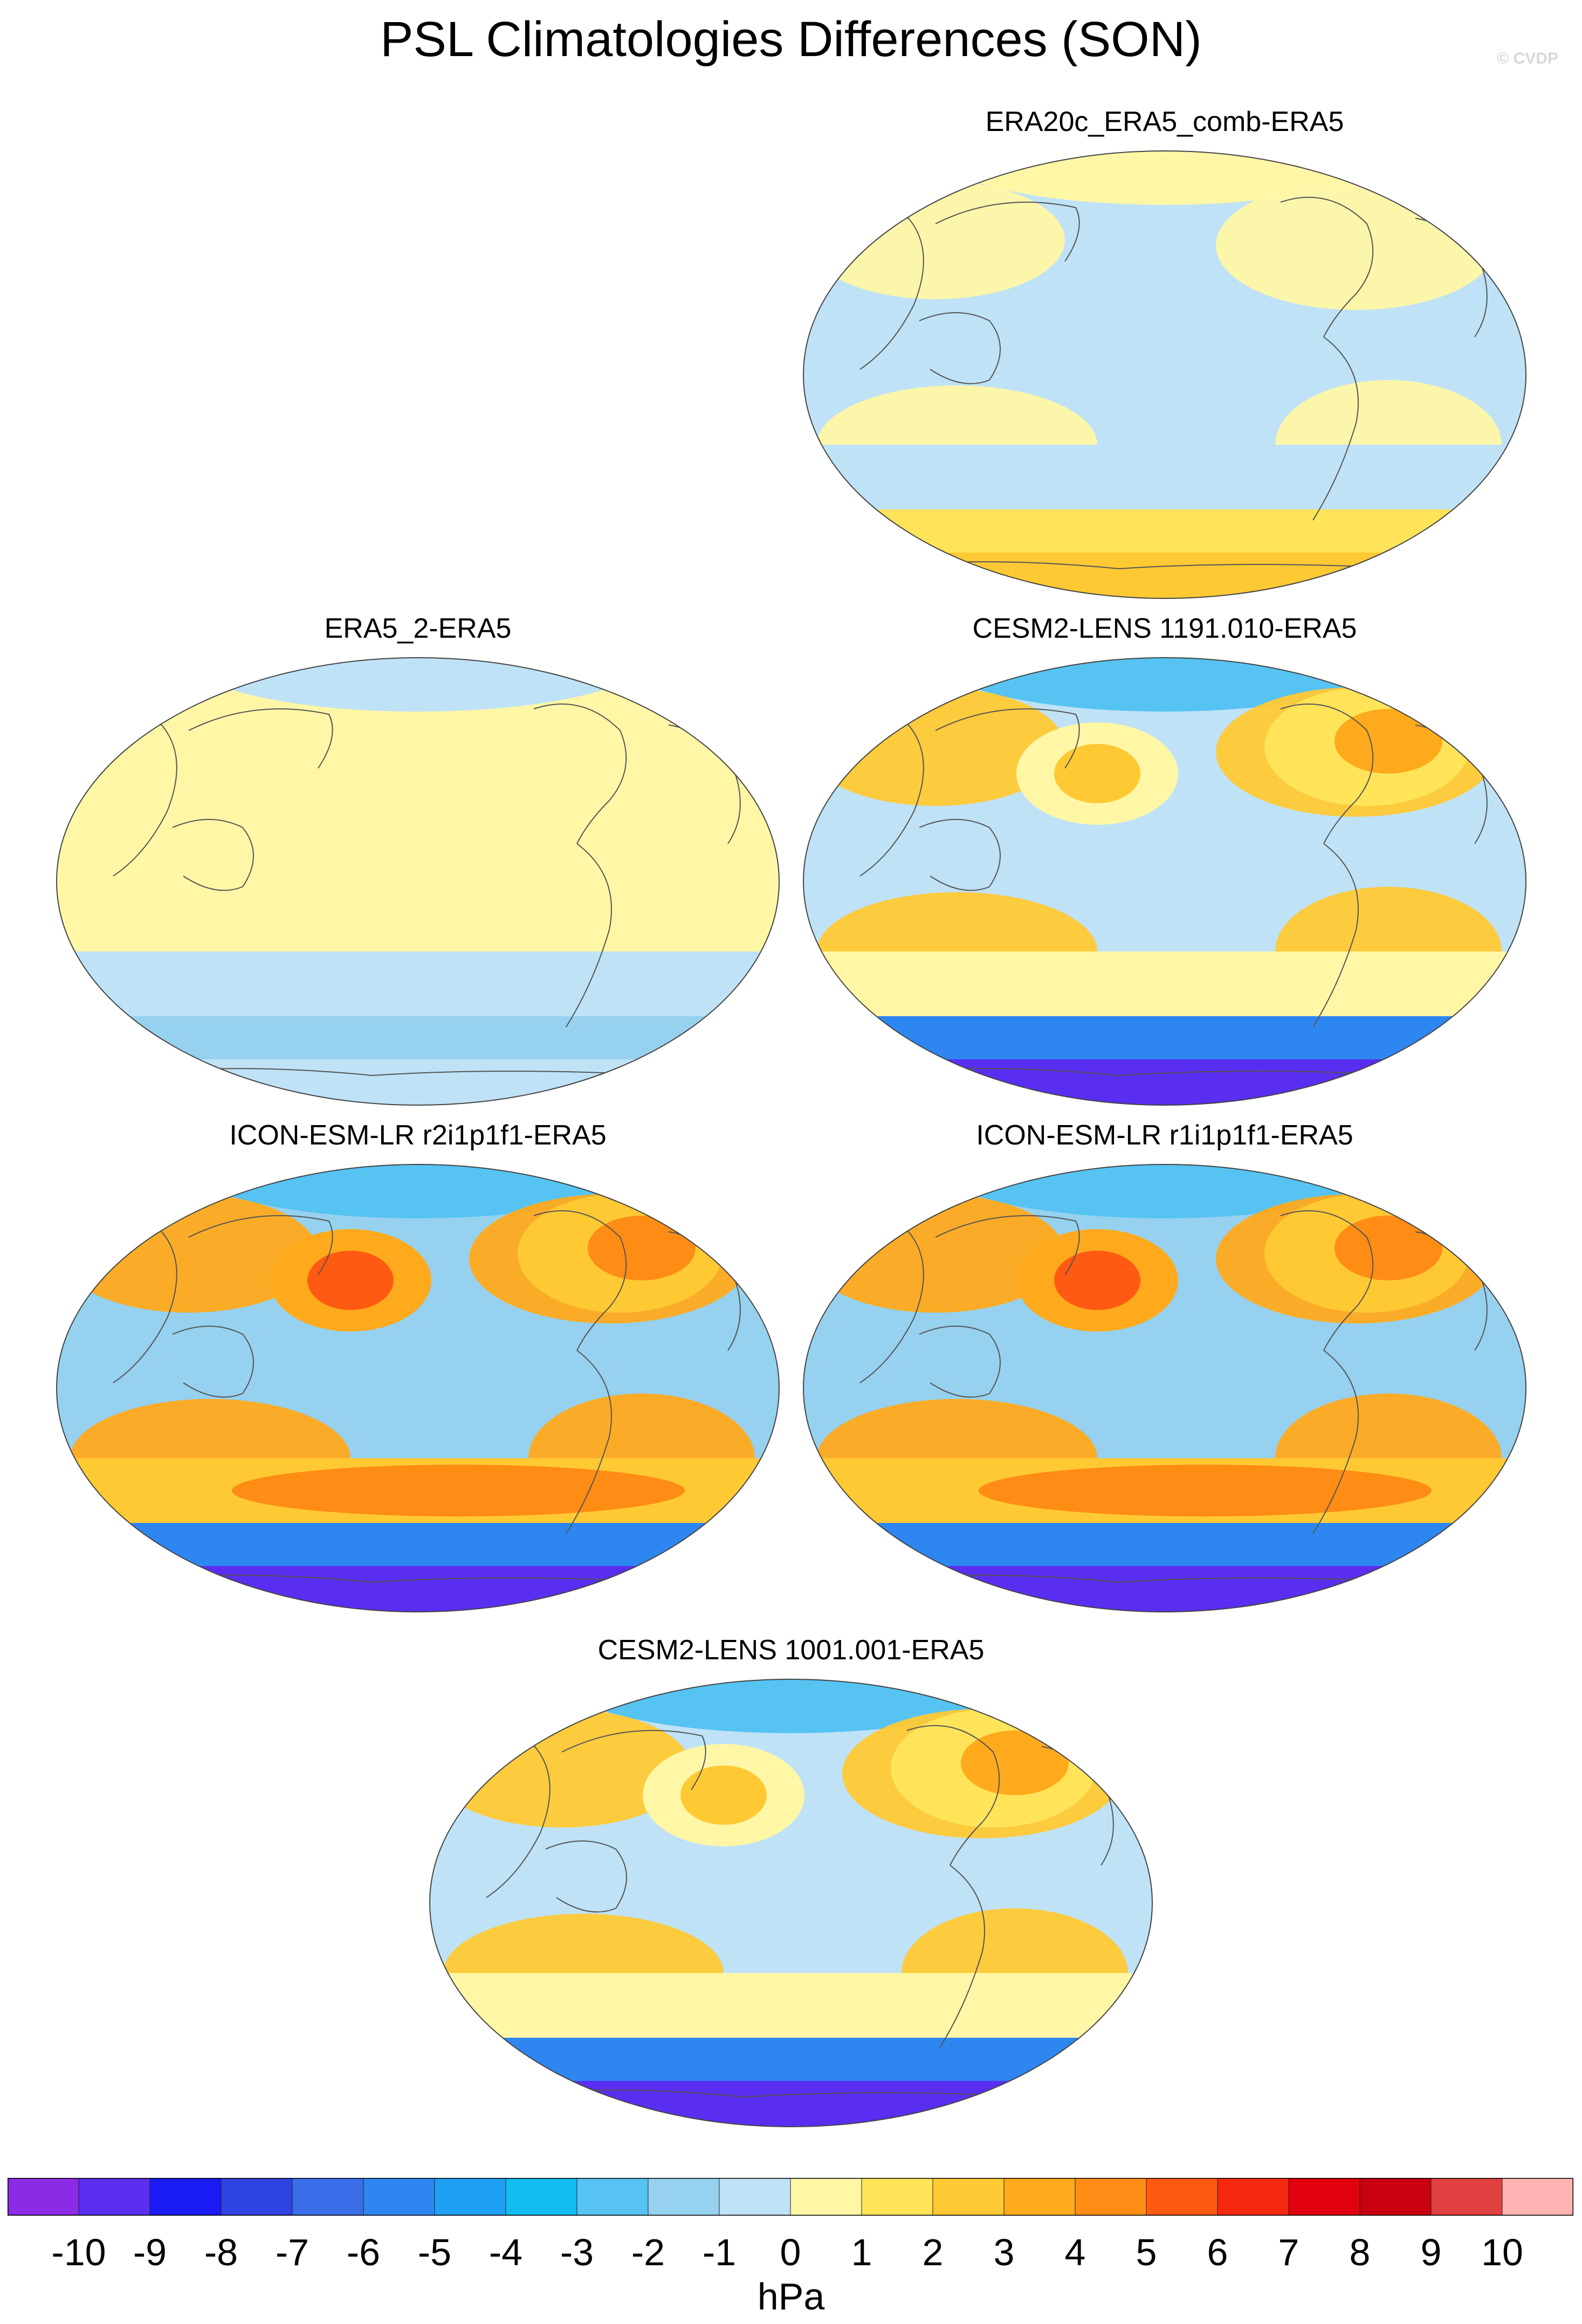 Image resolution: width=1582 pixels, height=2324 pixels. What do you see at coordinates (577, 2252) in the screenshot?
I see `colorbar-tick-label: -3` at bounding box center [577, 2252].